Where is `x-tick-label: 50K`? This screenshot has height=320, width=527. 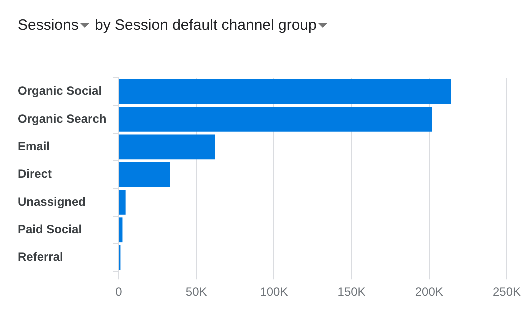
x-tick-label: 50K is located at coordinates (197, 292).